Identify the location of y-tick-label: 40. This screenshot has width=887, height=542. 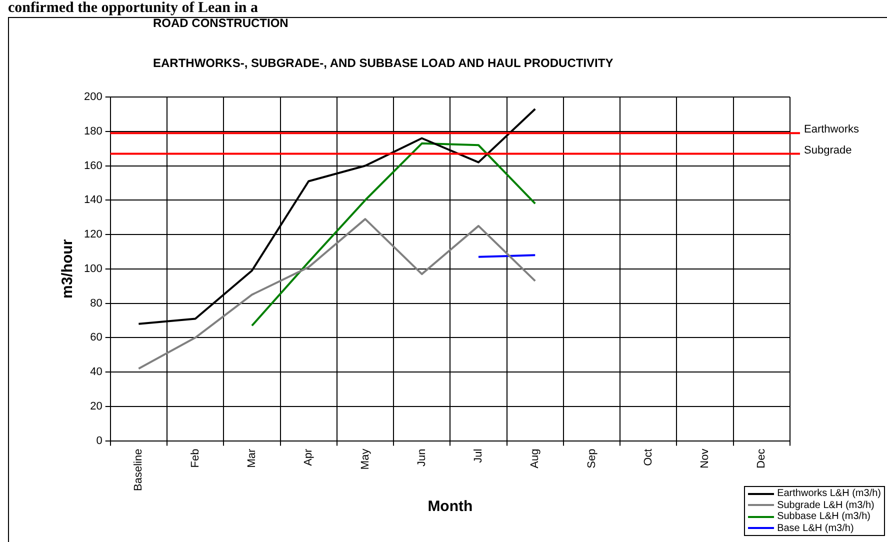
(96, 372).